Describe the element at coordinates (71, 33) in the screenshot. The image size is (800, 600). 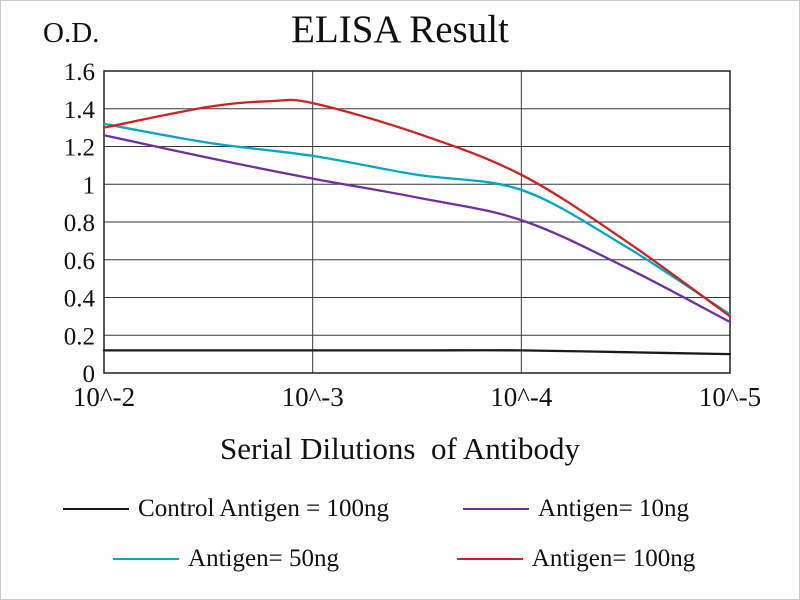
I see `y-axis-unit-label: O.D.` at that location.